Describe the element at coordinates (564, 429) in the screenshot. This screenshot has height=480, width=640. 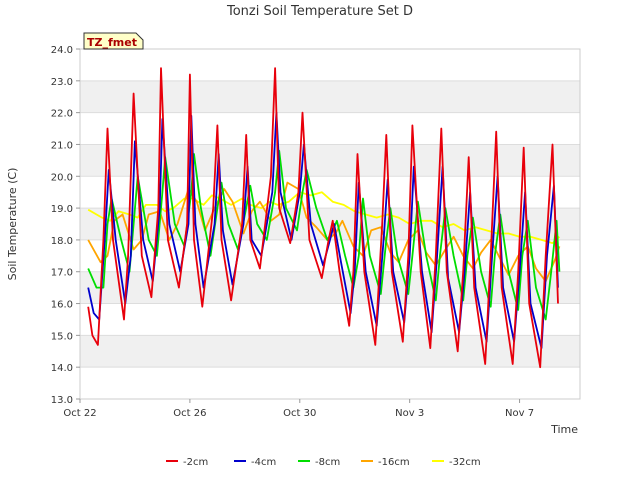
I see `x-axis-label: Time` at that location.